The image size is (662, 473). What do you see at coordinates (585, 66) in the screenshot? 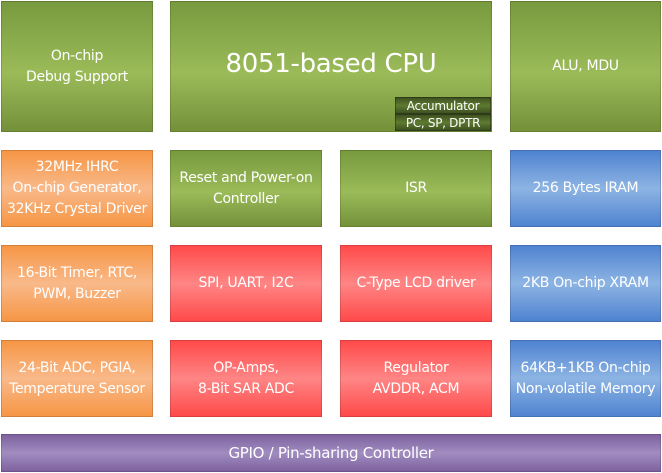
I see `alu-block: ALU, MDU` at bounding box center [585, 66].